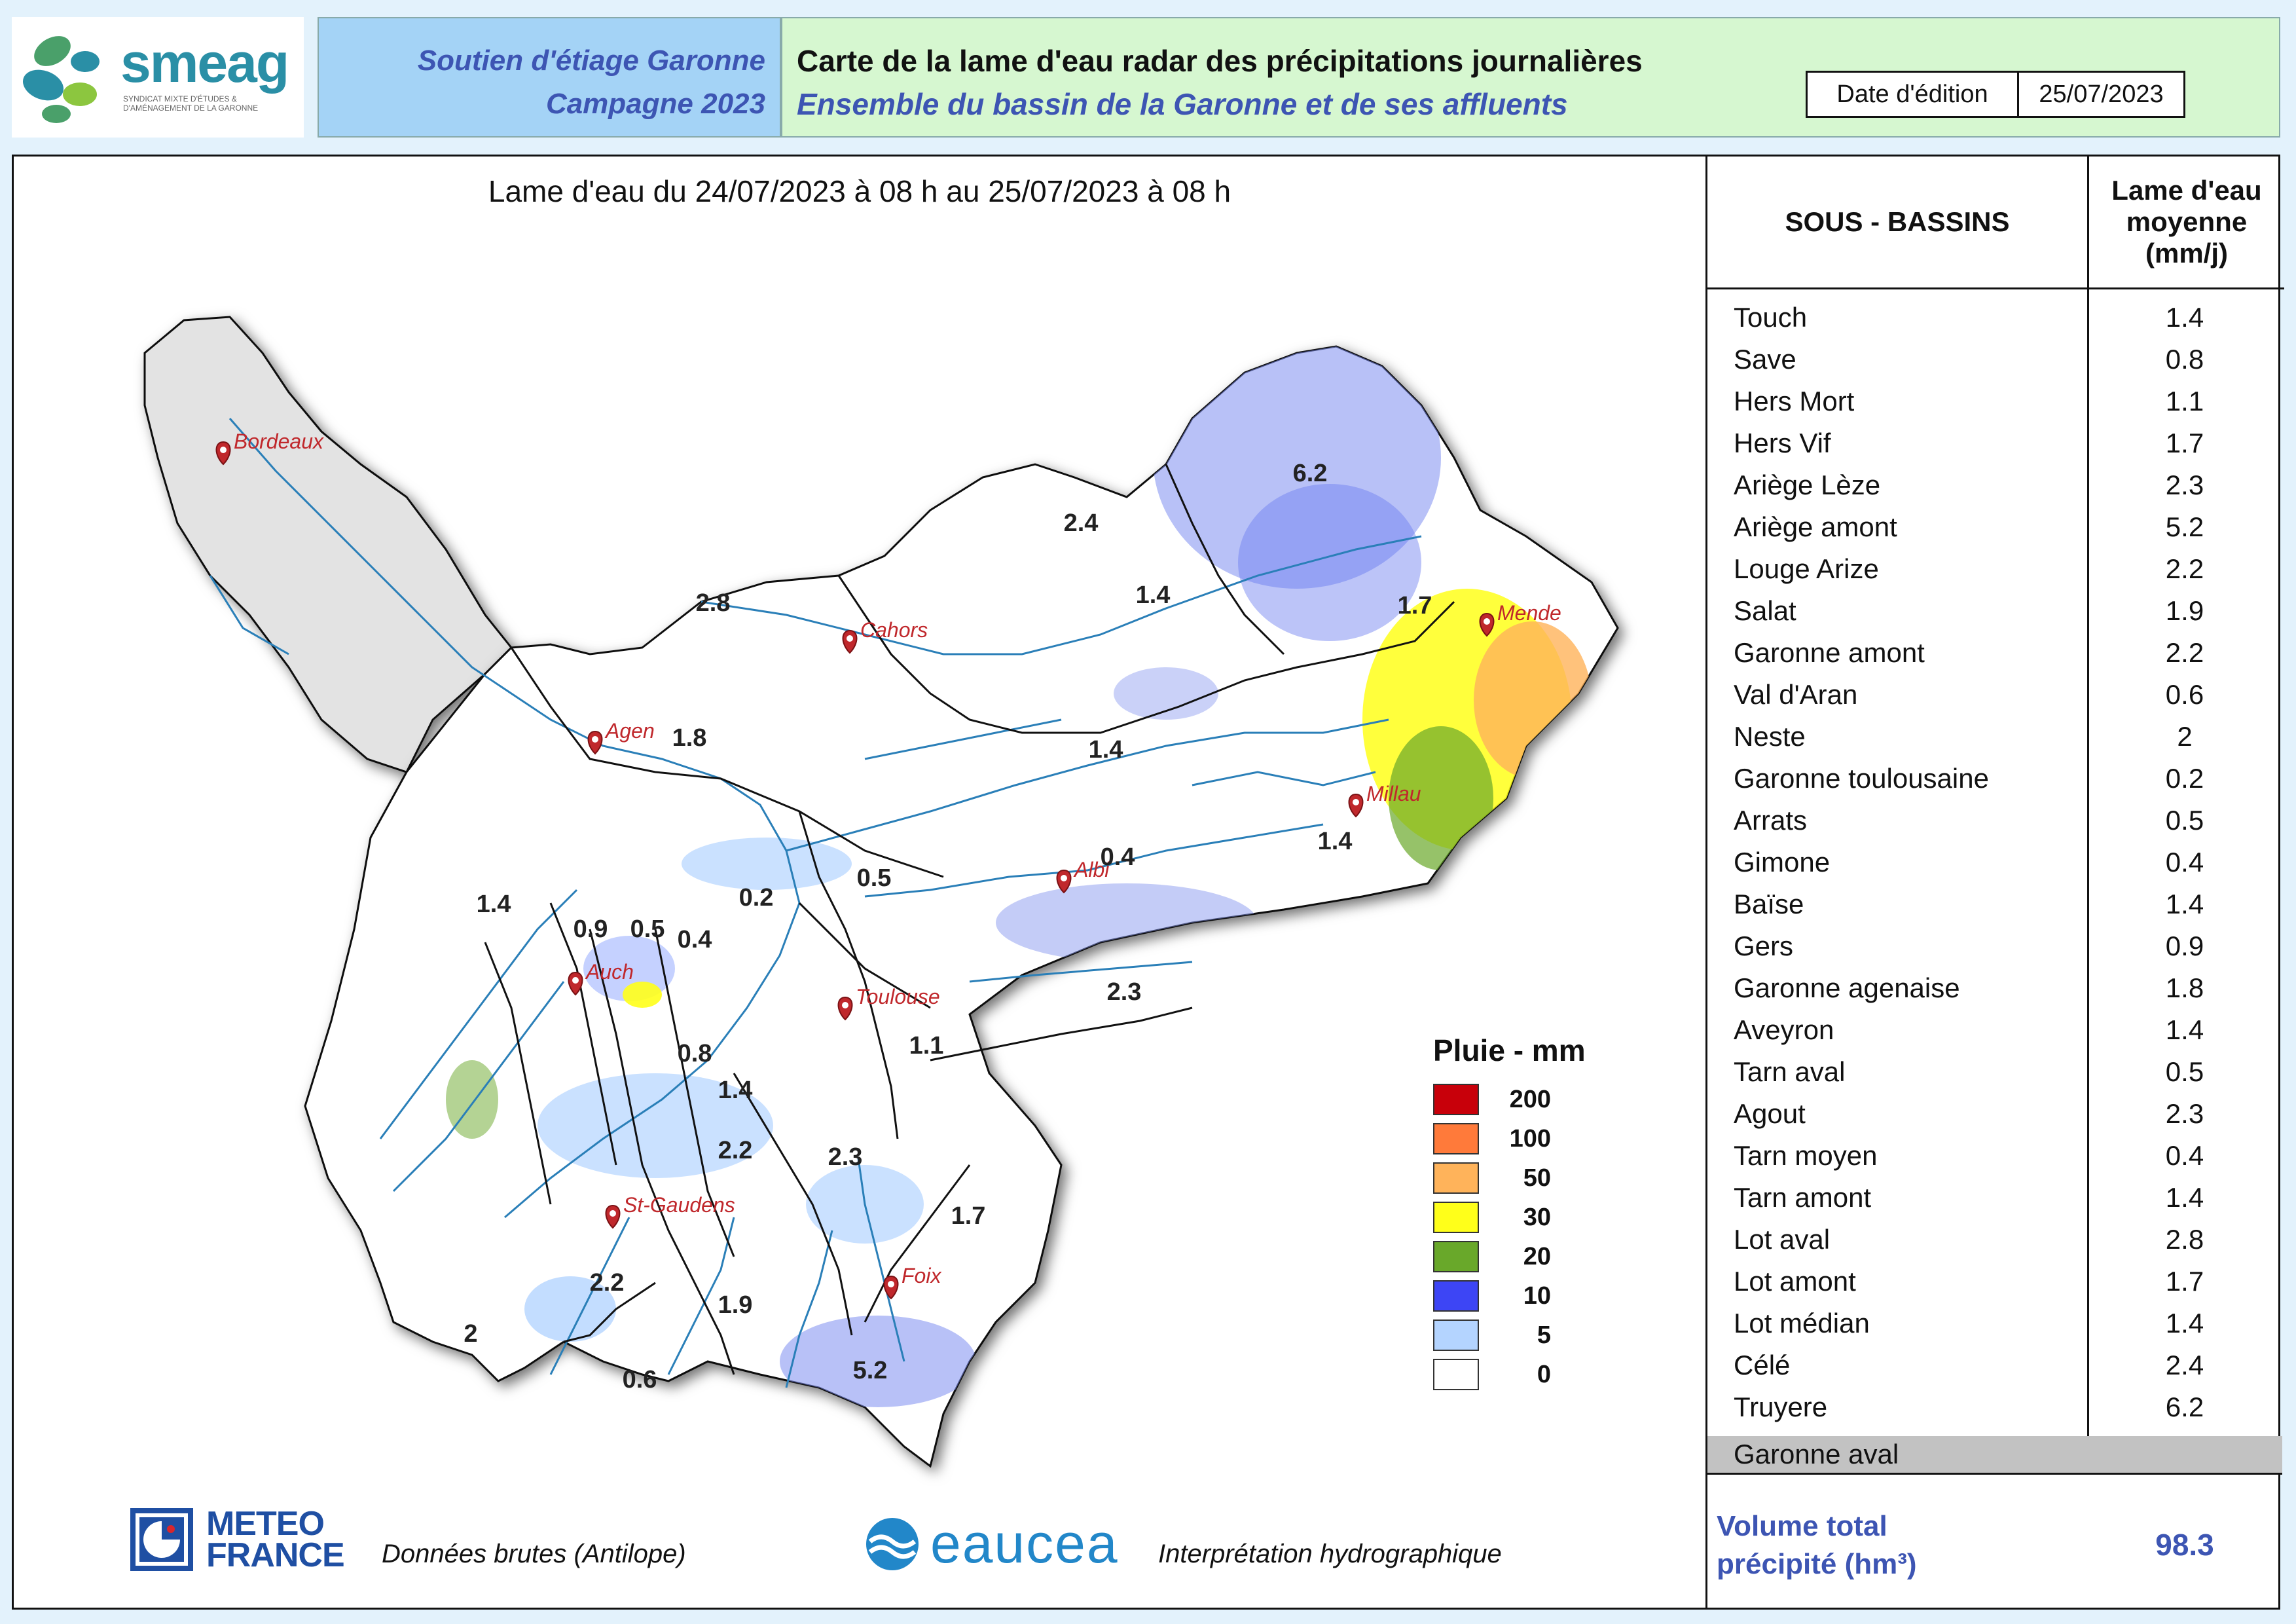 Image resolution: width=2296 pixels, height=1624 pixels. Describe the element at coordinates (2088, 876) in the screenshot. I see `table-column-divider` at that location.